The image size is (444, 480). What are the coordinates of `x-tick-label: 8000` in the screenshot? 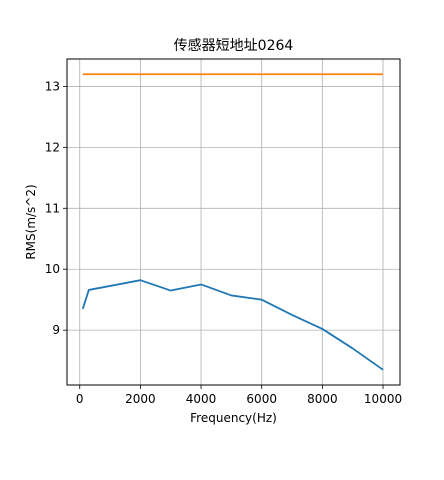 It's located at (322, 399).